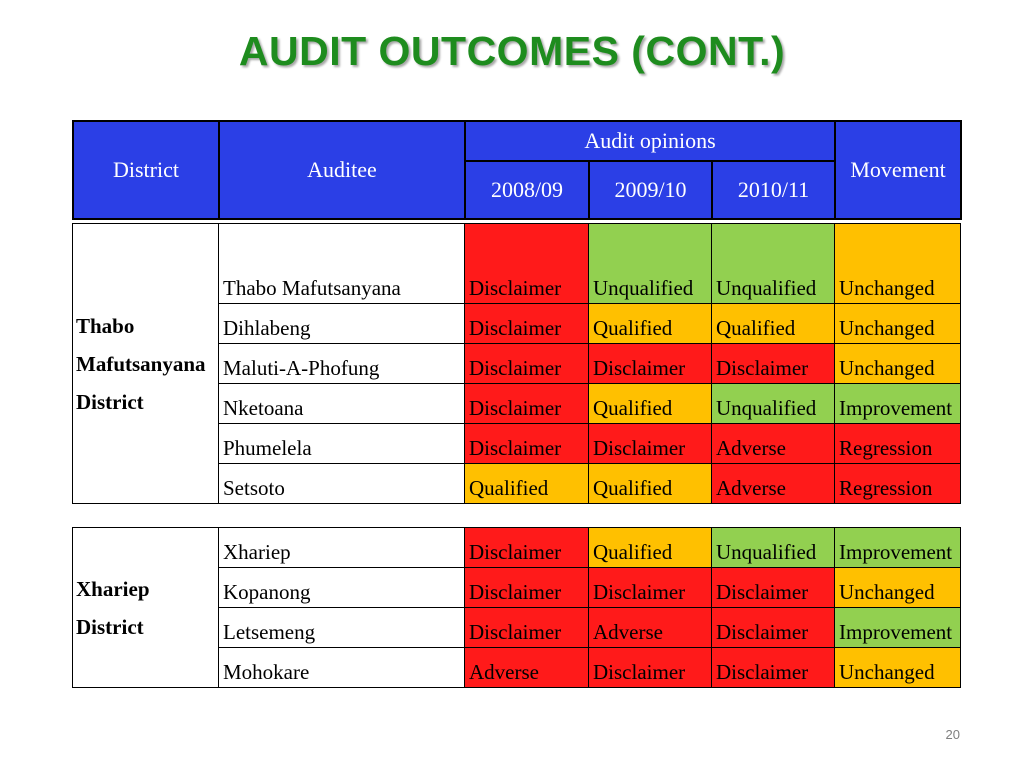 The image size is (1024, 768). What do you see at coordinates (341, 667) in the screenshot?
I see `auditee-cell: Mohokare` at bounding box center [341, 667].